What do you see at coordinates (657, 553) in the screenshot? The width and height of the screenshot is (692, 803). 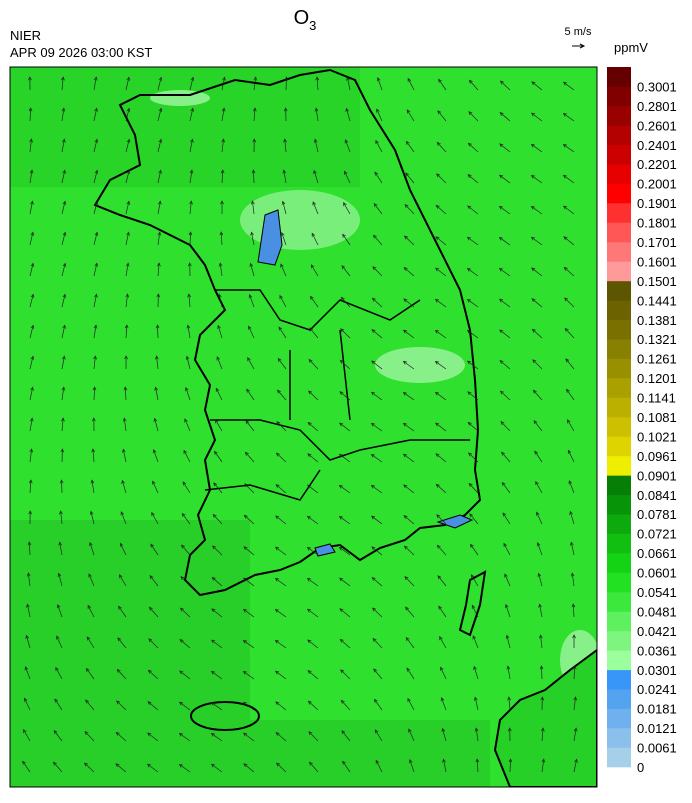 I see `colorbar-label: 0.0661` at bounding box center [657, 553].